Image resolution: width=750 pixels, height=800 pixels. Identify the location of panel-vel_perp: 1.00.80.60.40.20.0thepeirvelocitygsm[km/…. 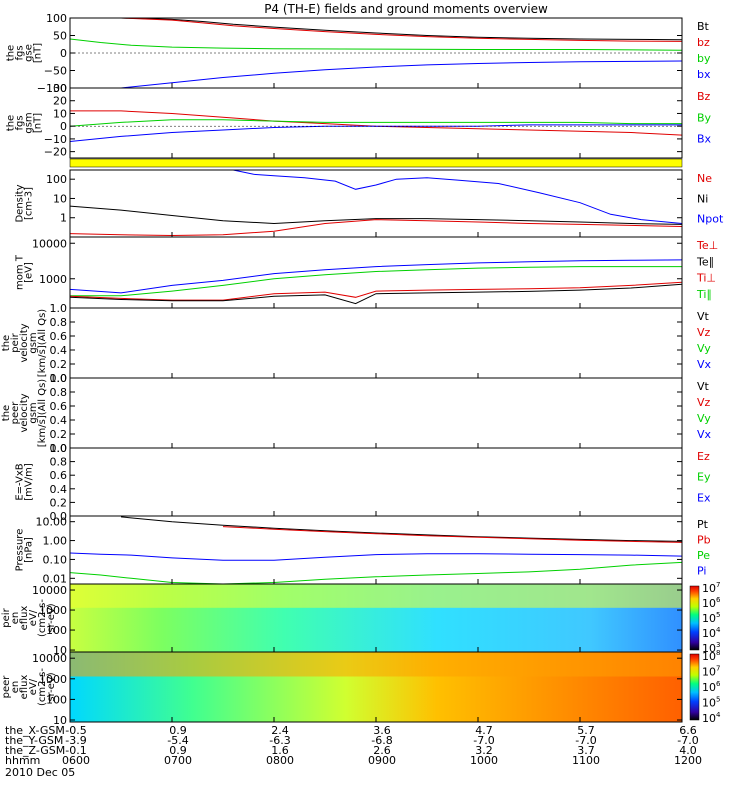
(356, 343).